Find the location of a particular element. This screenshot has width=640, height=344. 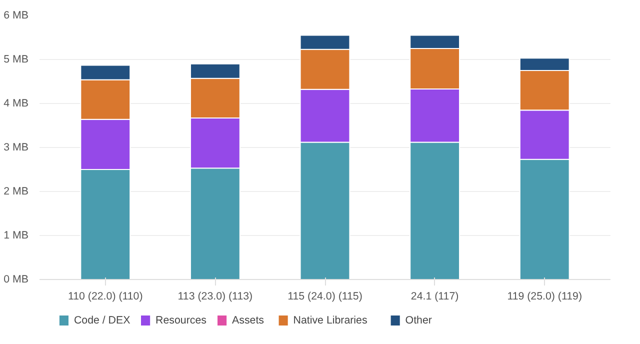

x-tick-label: 110 (22.0) (110) is located at coordinates (105, 296).